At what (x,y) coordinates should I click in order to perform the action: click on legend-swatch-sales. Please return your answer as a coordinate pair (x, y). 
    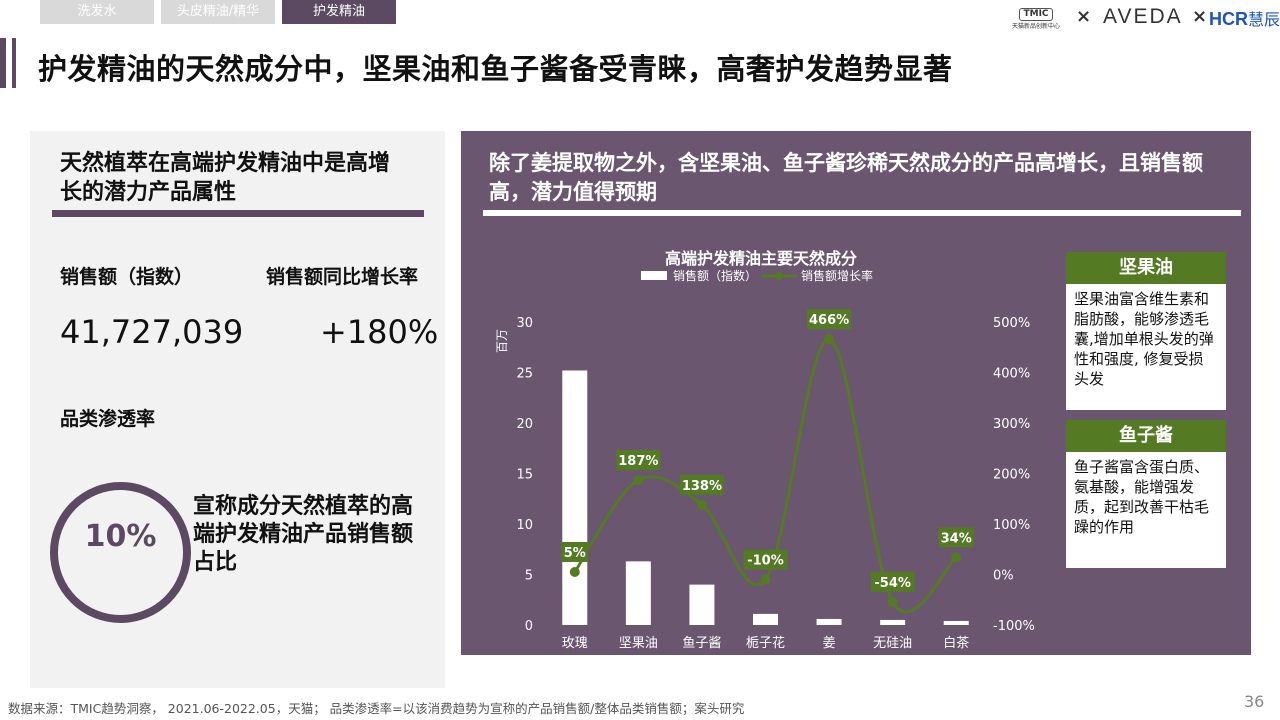
    Looking at the image, I should click on (654, 275).